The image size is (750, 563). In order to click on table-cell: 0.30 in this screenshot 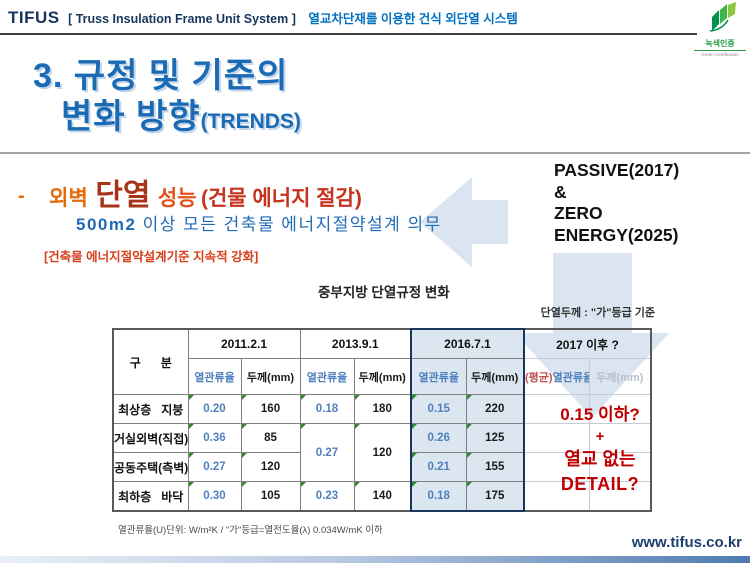, I will do `click(214, 496)`.